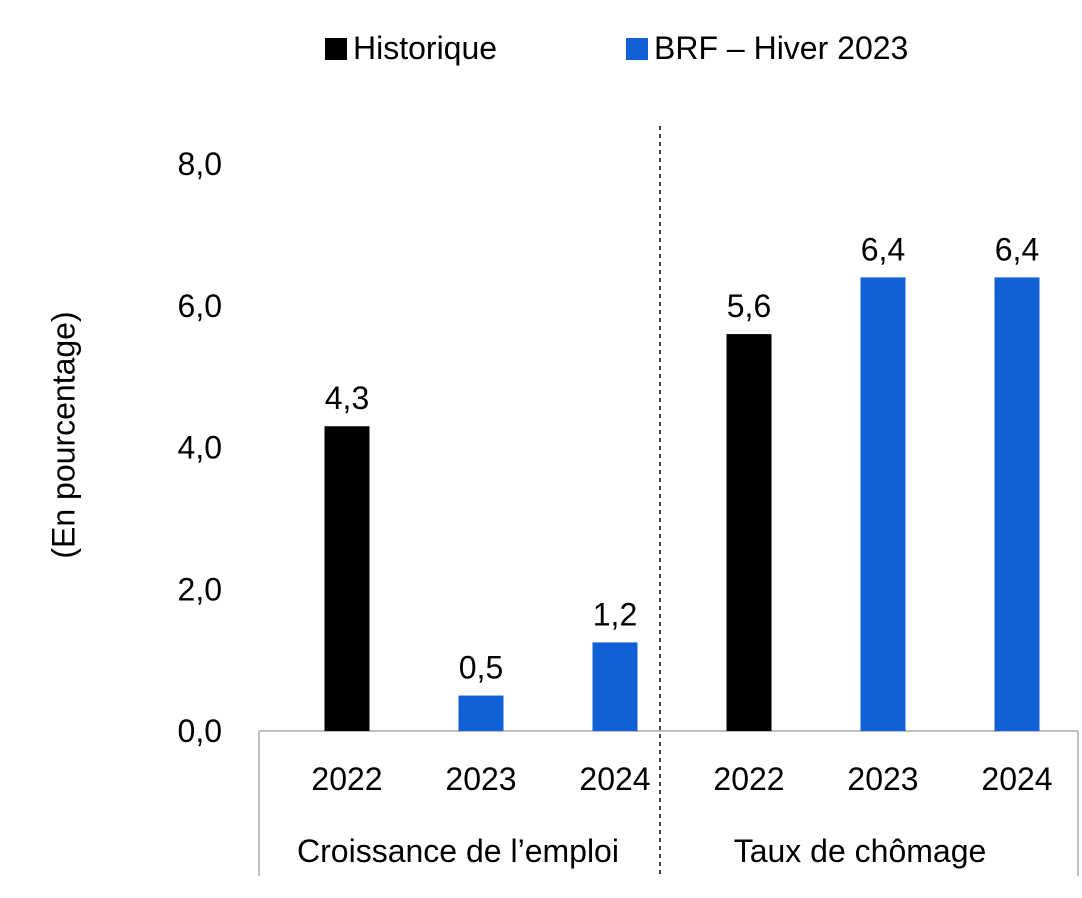 This screenshot has height=898, width=1082. What do you see at coordinates (347, 398) in the screenshot?
I see `data-label: 4,3` at bounding box center [347, 398].